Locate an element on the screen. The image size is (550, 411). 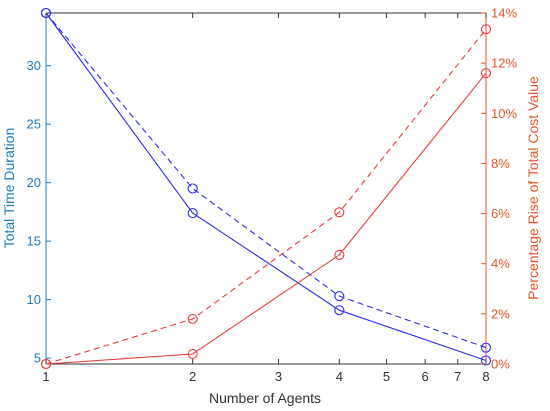
x-tick-label: 5 is located at coordinates (386, 376).